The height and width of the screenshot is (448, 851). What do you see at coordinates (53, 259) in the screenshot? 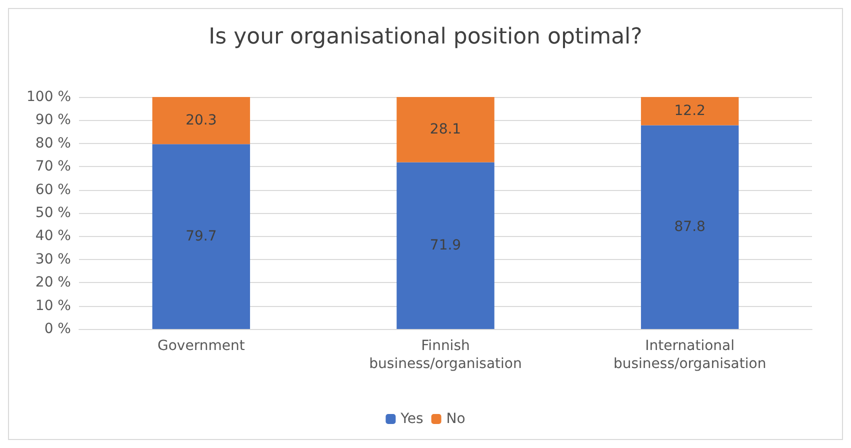
I see `y-tick-label: 30 %` at bounding box center [53, 259].